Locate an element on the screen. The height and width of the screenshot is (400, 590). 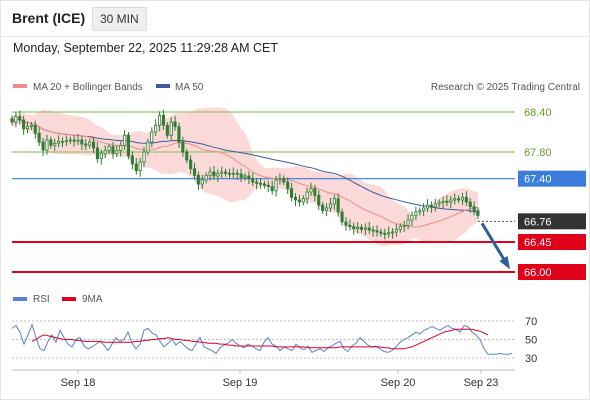
rsi-legend-swatch is located at coordinates (20, 299).